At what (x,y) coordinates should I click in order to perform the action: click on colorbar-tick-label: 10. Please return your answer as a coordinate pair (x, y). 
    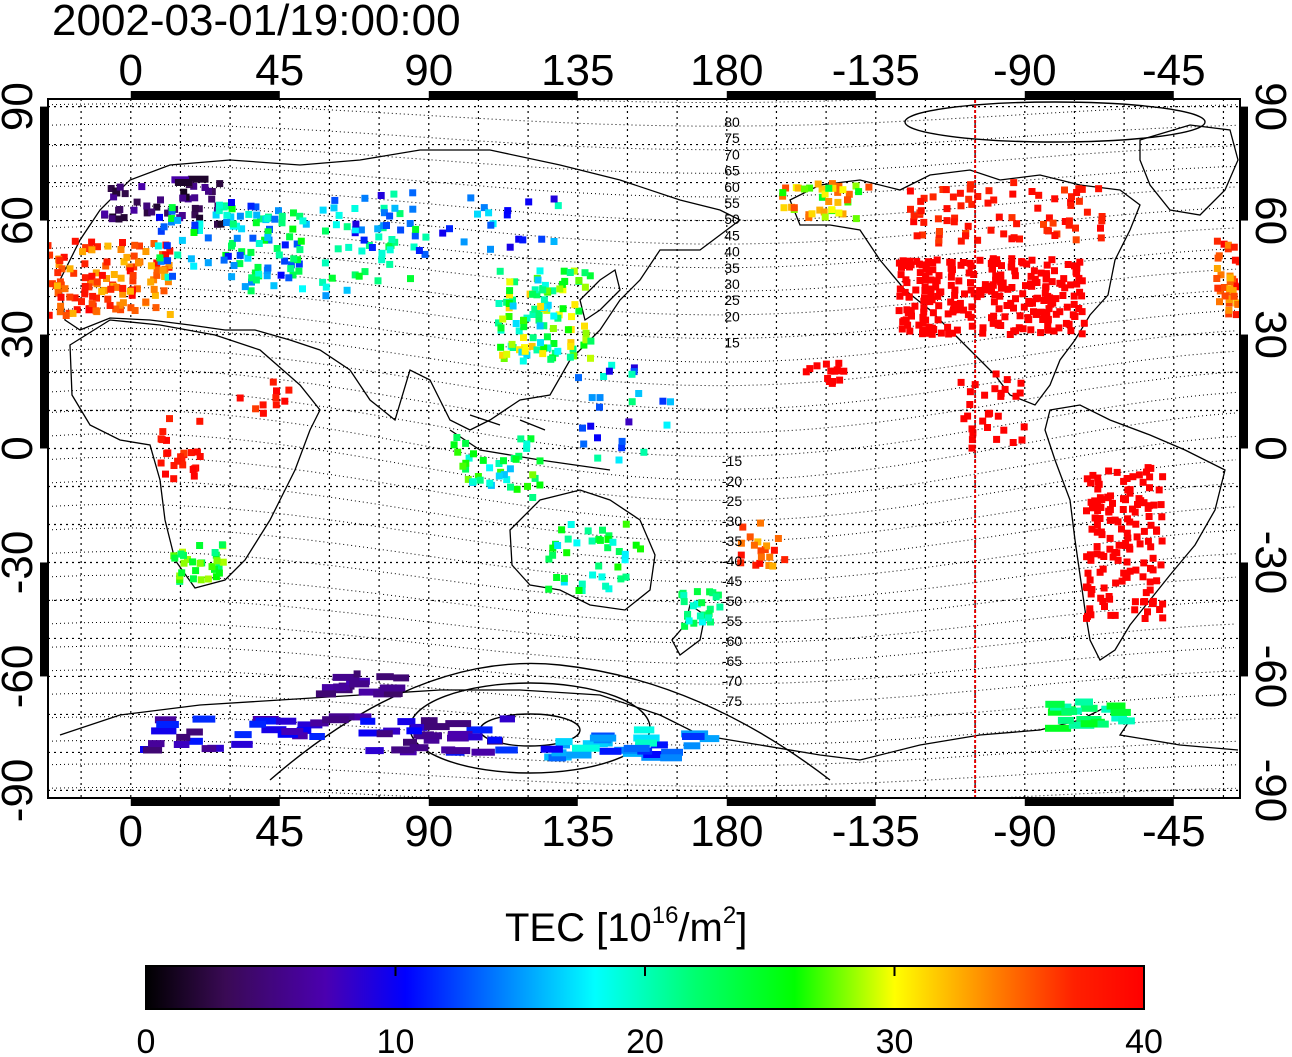
    Looking at the image, I should click on (396, 1040).